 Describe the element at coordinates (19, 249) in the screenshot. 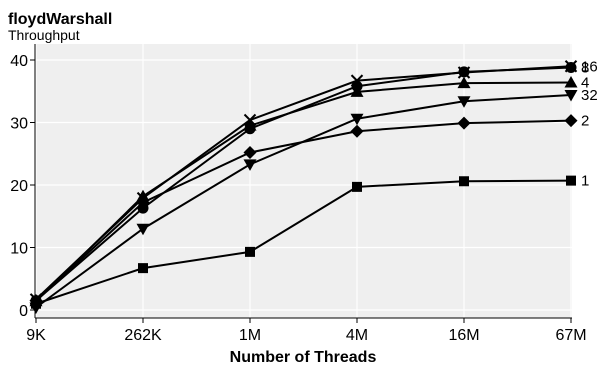

I see `y-tick-label: 10` at that location.